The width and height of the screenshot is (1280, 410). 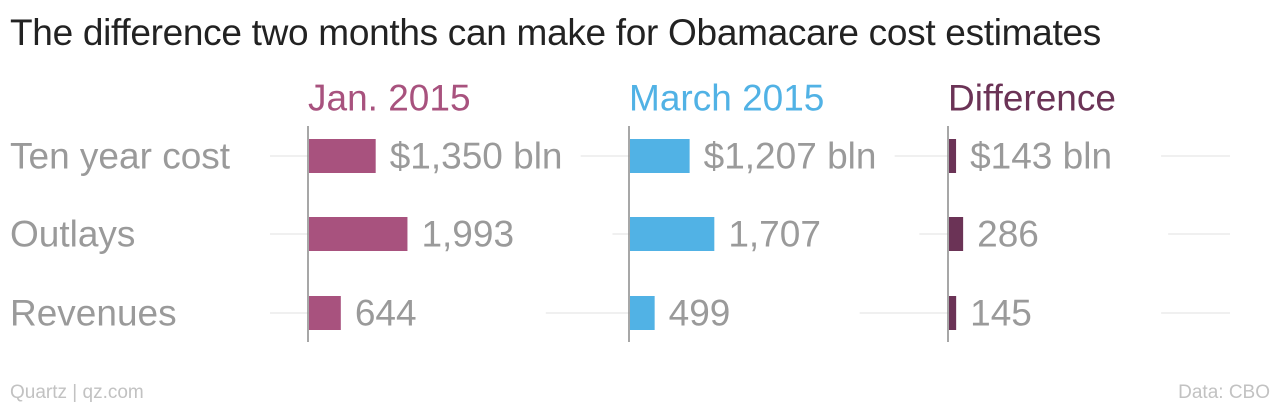 What do you see at coordinates (774, 234) in the screenshot?
I see `data-label: 1,707` at bounding box center [774, 234].